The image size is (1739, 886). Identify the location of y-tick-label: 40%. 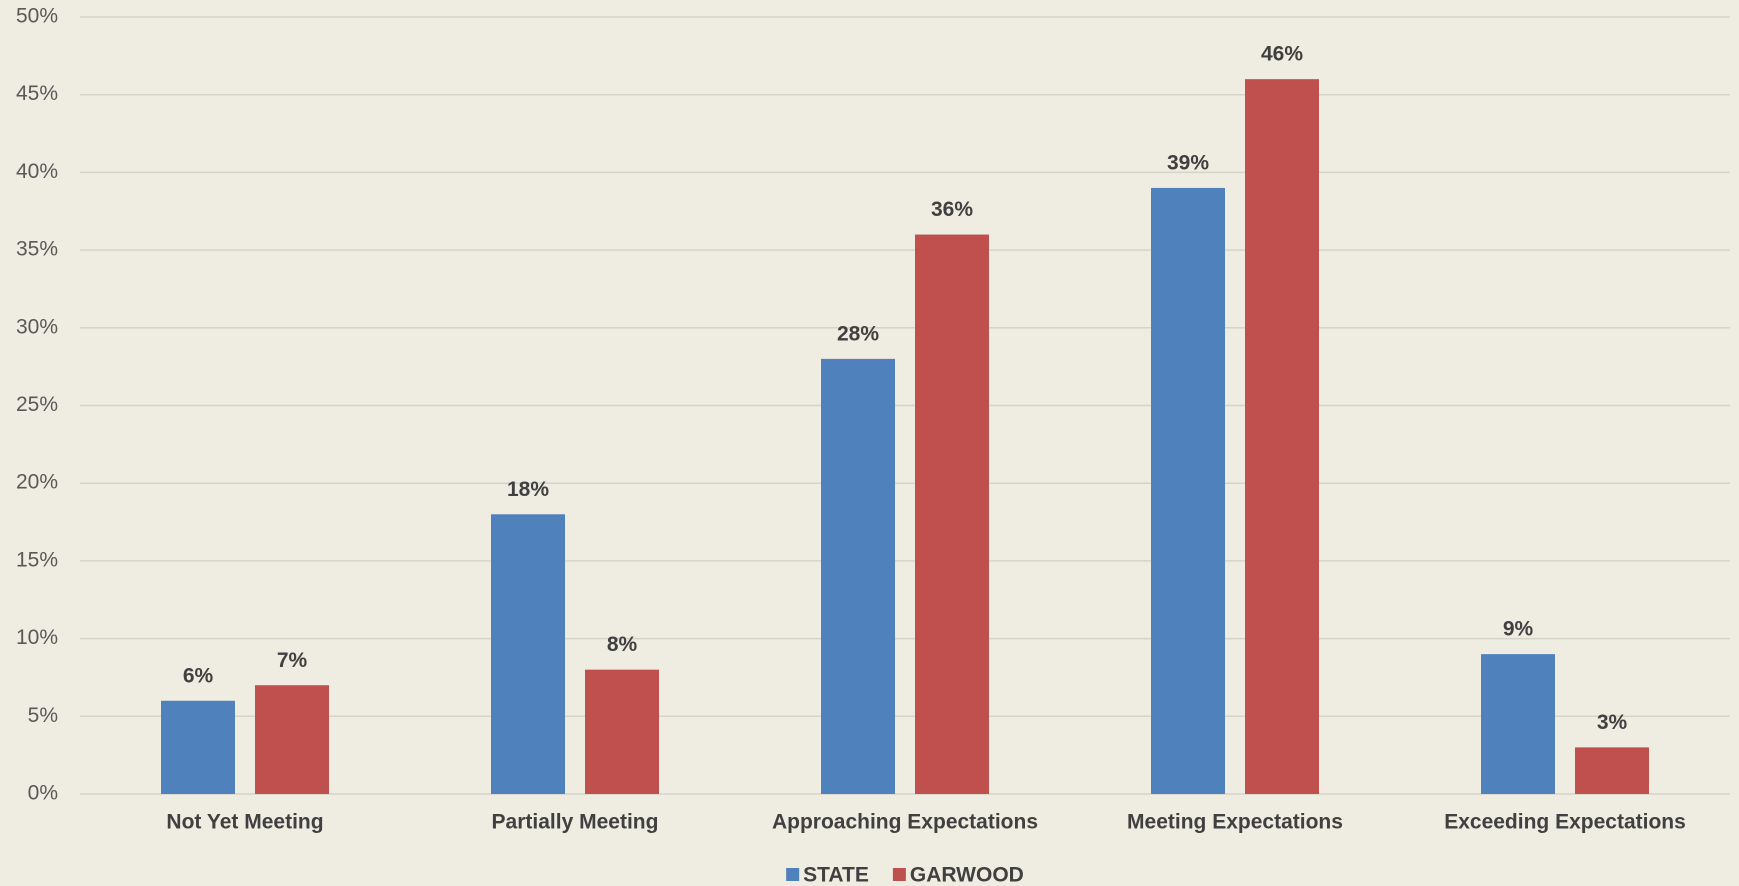
(37, 171).